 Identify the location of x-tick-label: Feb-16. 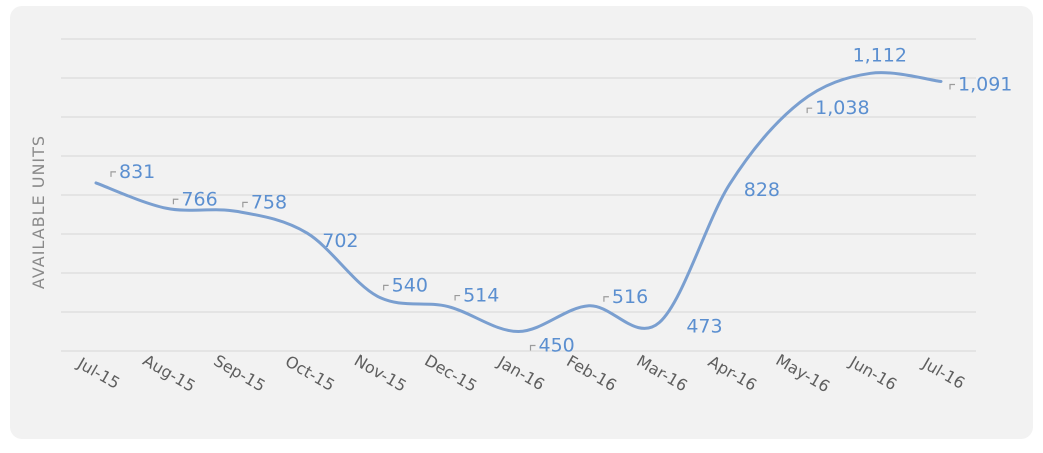
(591, 373).